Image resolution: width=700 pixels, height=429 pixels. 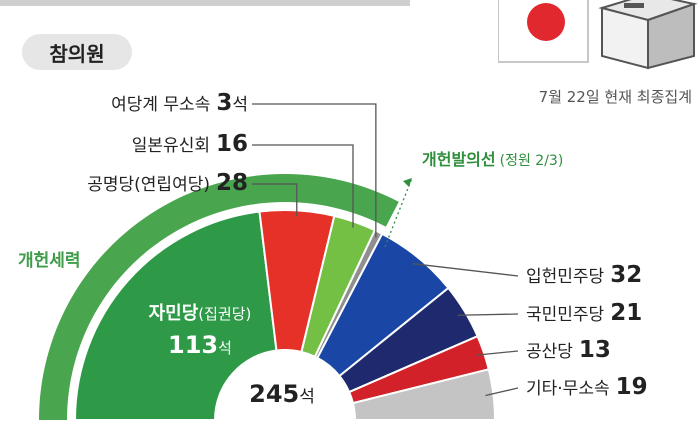 What do you see at coordinates (549, 352) in the screenshot?
I see `party-name: 공산당` at bounding box center [549, 352].